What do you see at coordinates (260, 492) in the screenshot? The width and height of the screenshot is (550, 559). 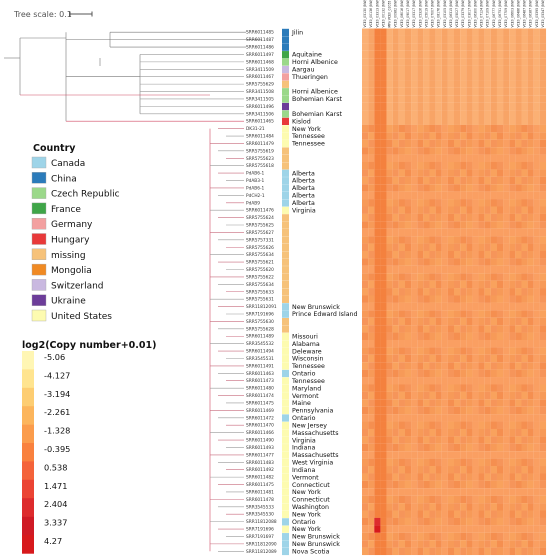 I see `sample-id: SRR6011481` at bounding box center [260, 492].